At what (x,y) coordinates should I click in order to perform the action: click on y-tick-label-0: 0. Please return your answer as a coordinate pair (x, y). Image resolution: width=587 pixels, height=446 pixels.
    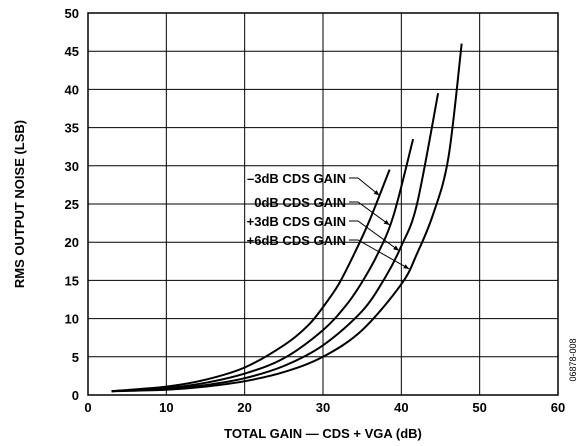
    Looking at the image, I should click on (75, 395).